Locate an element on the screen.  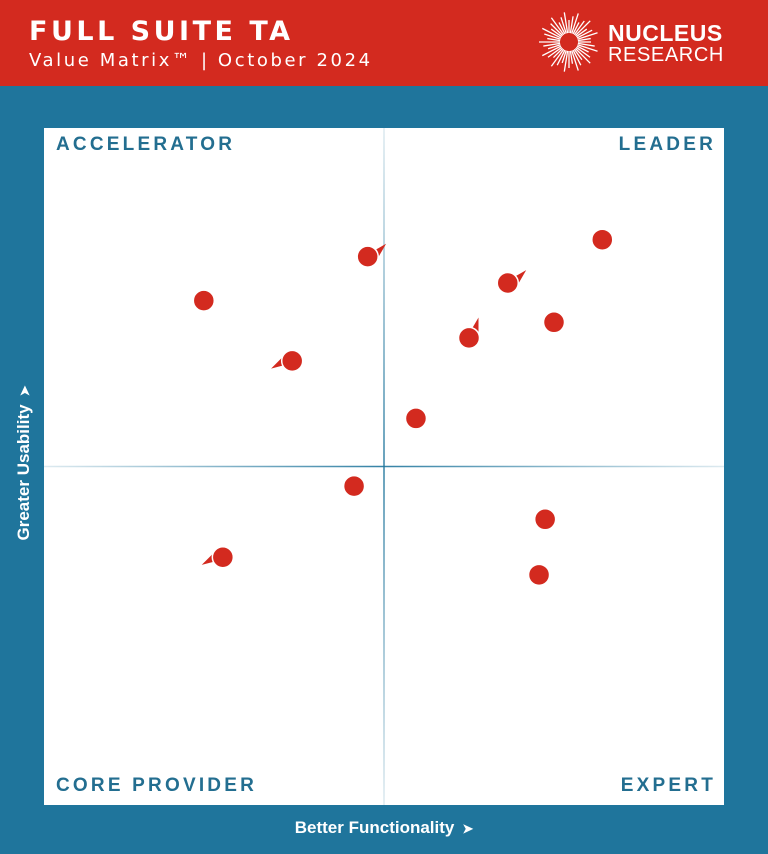
x-axis-arrow-icon: ➤ is located at coordinates (468, 828).